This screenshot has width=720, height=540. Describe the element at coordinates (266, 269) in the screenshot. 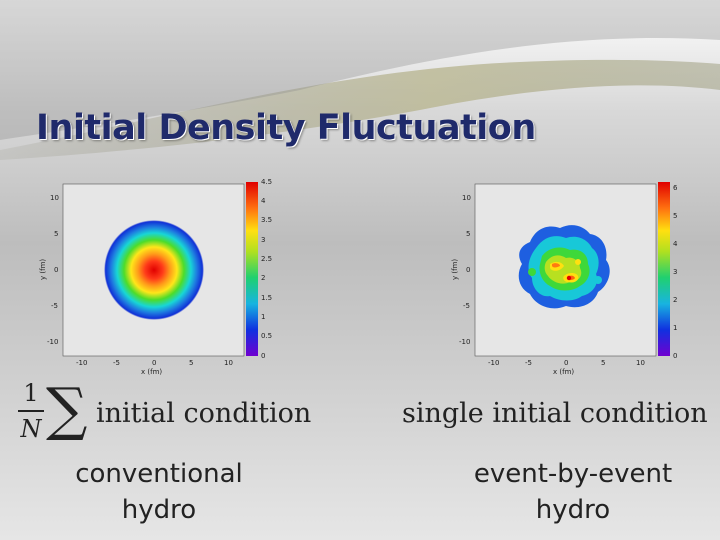

I see `colorbar-labels: 4.5 4 3.5 3 2.5 2 1.5 1 0.5 0` at that location.